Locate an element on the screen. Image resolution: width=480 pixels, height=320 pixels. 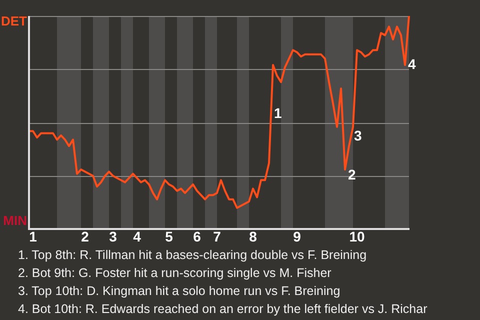
x-tick-label: 8 is located at coordinates (253, 236).